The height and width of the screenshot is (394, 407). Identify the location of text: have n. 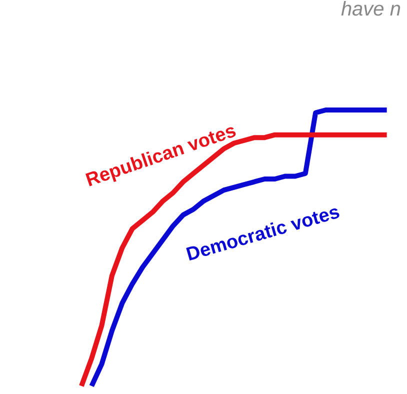
(370, 10).